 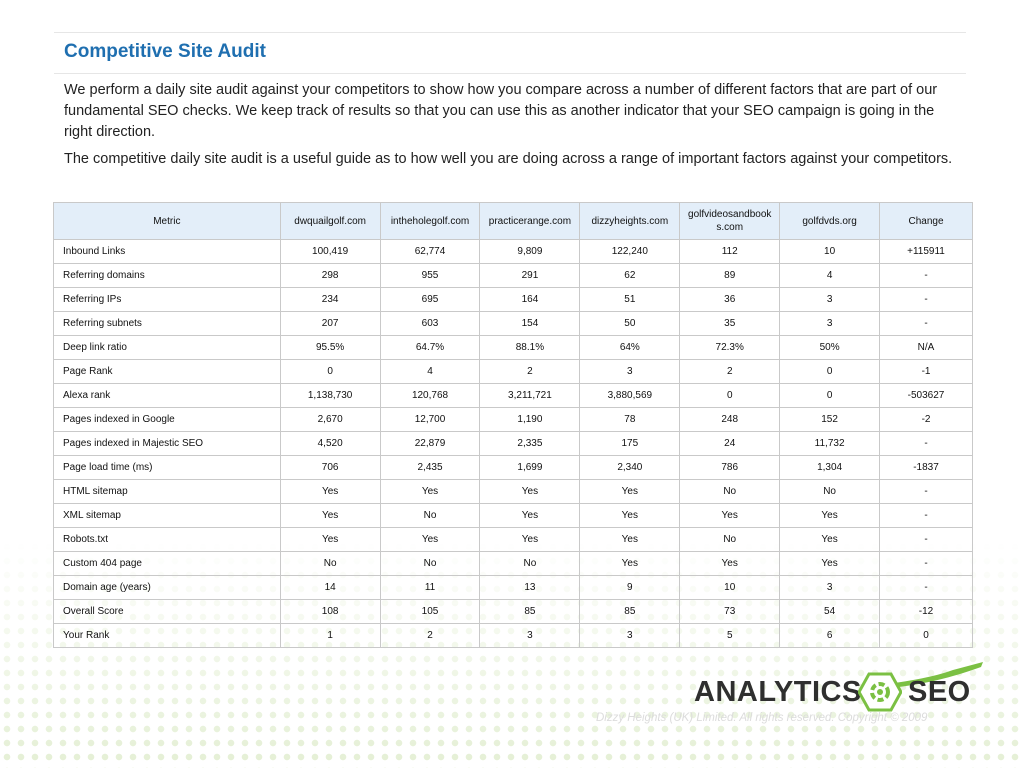 What do you see at coordinates (926, 395) in the screenshot?
I see `value-cell: -503627` at bounding box center [926, 395].